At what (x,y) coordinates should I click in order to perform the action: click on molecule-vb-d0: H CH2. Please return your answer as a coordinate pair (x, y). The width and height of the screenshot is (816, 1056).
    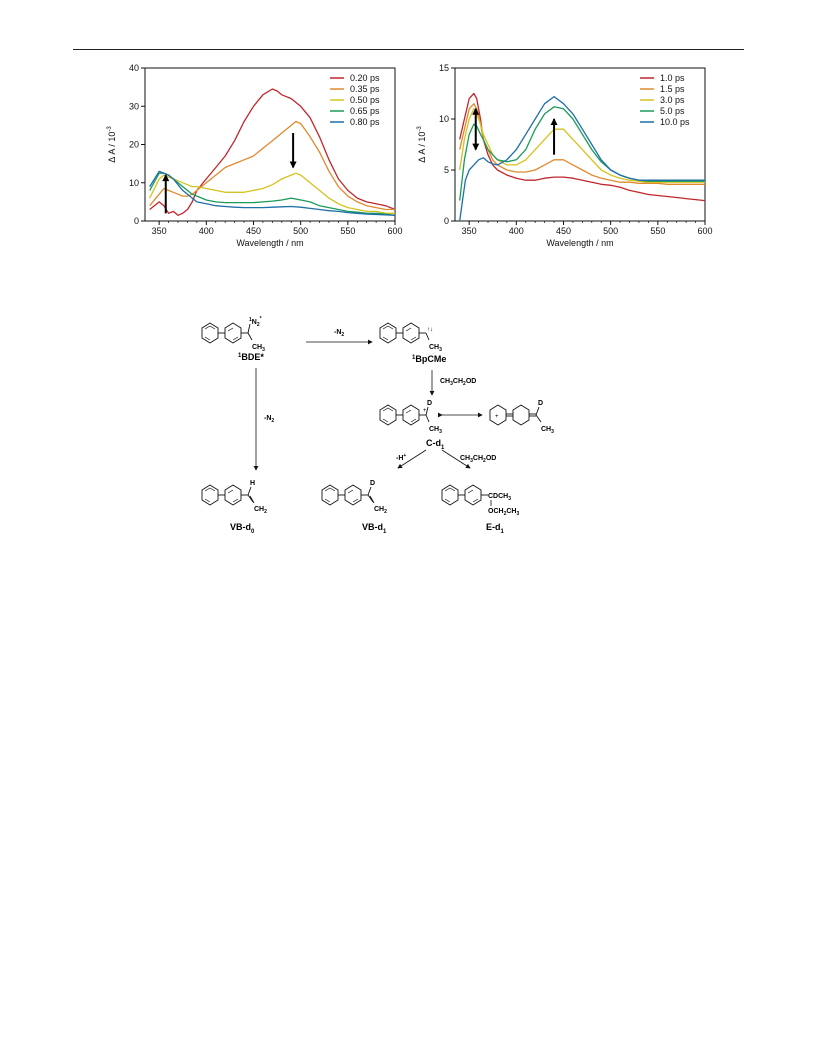
    Looking at the image, I should click on (234, 497).